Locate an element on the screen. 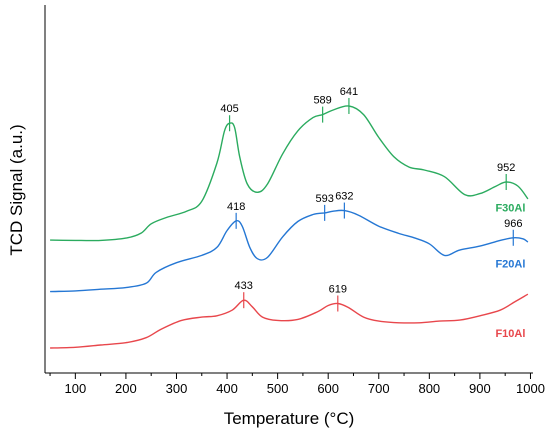 The width and height of the screenshot is (550, 435). x-tick-label: 600 is located at coordinates (328, 388).